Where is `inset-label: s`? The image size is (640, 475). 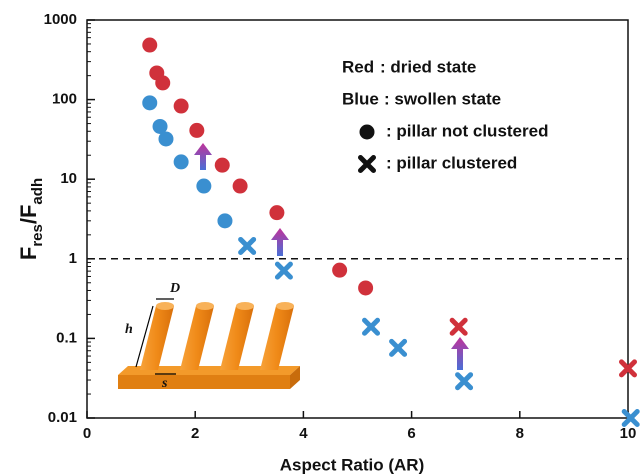 inset-label: s is located at coordinates (164, 383).